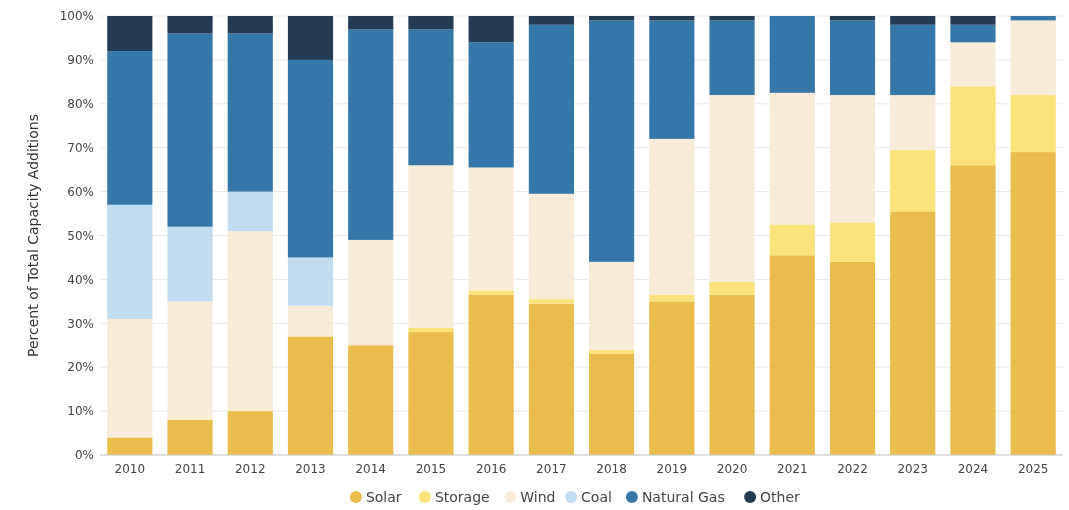  Describe the element at coordinates (80, 411) in the screenshot. I see `y-tick-label: 10%` at that location.